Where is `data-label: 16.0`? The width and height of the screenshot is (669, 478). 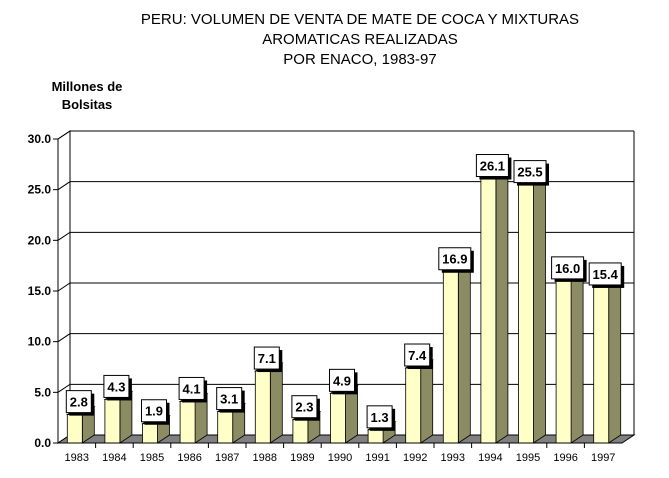
data-label: 16.0 is located at coordinates (569, 269).